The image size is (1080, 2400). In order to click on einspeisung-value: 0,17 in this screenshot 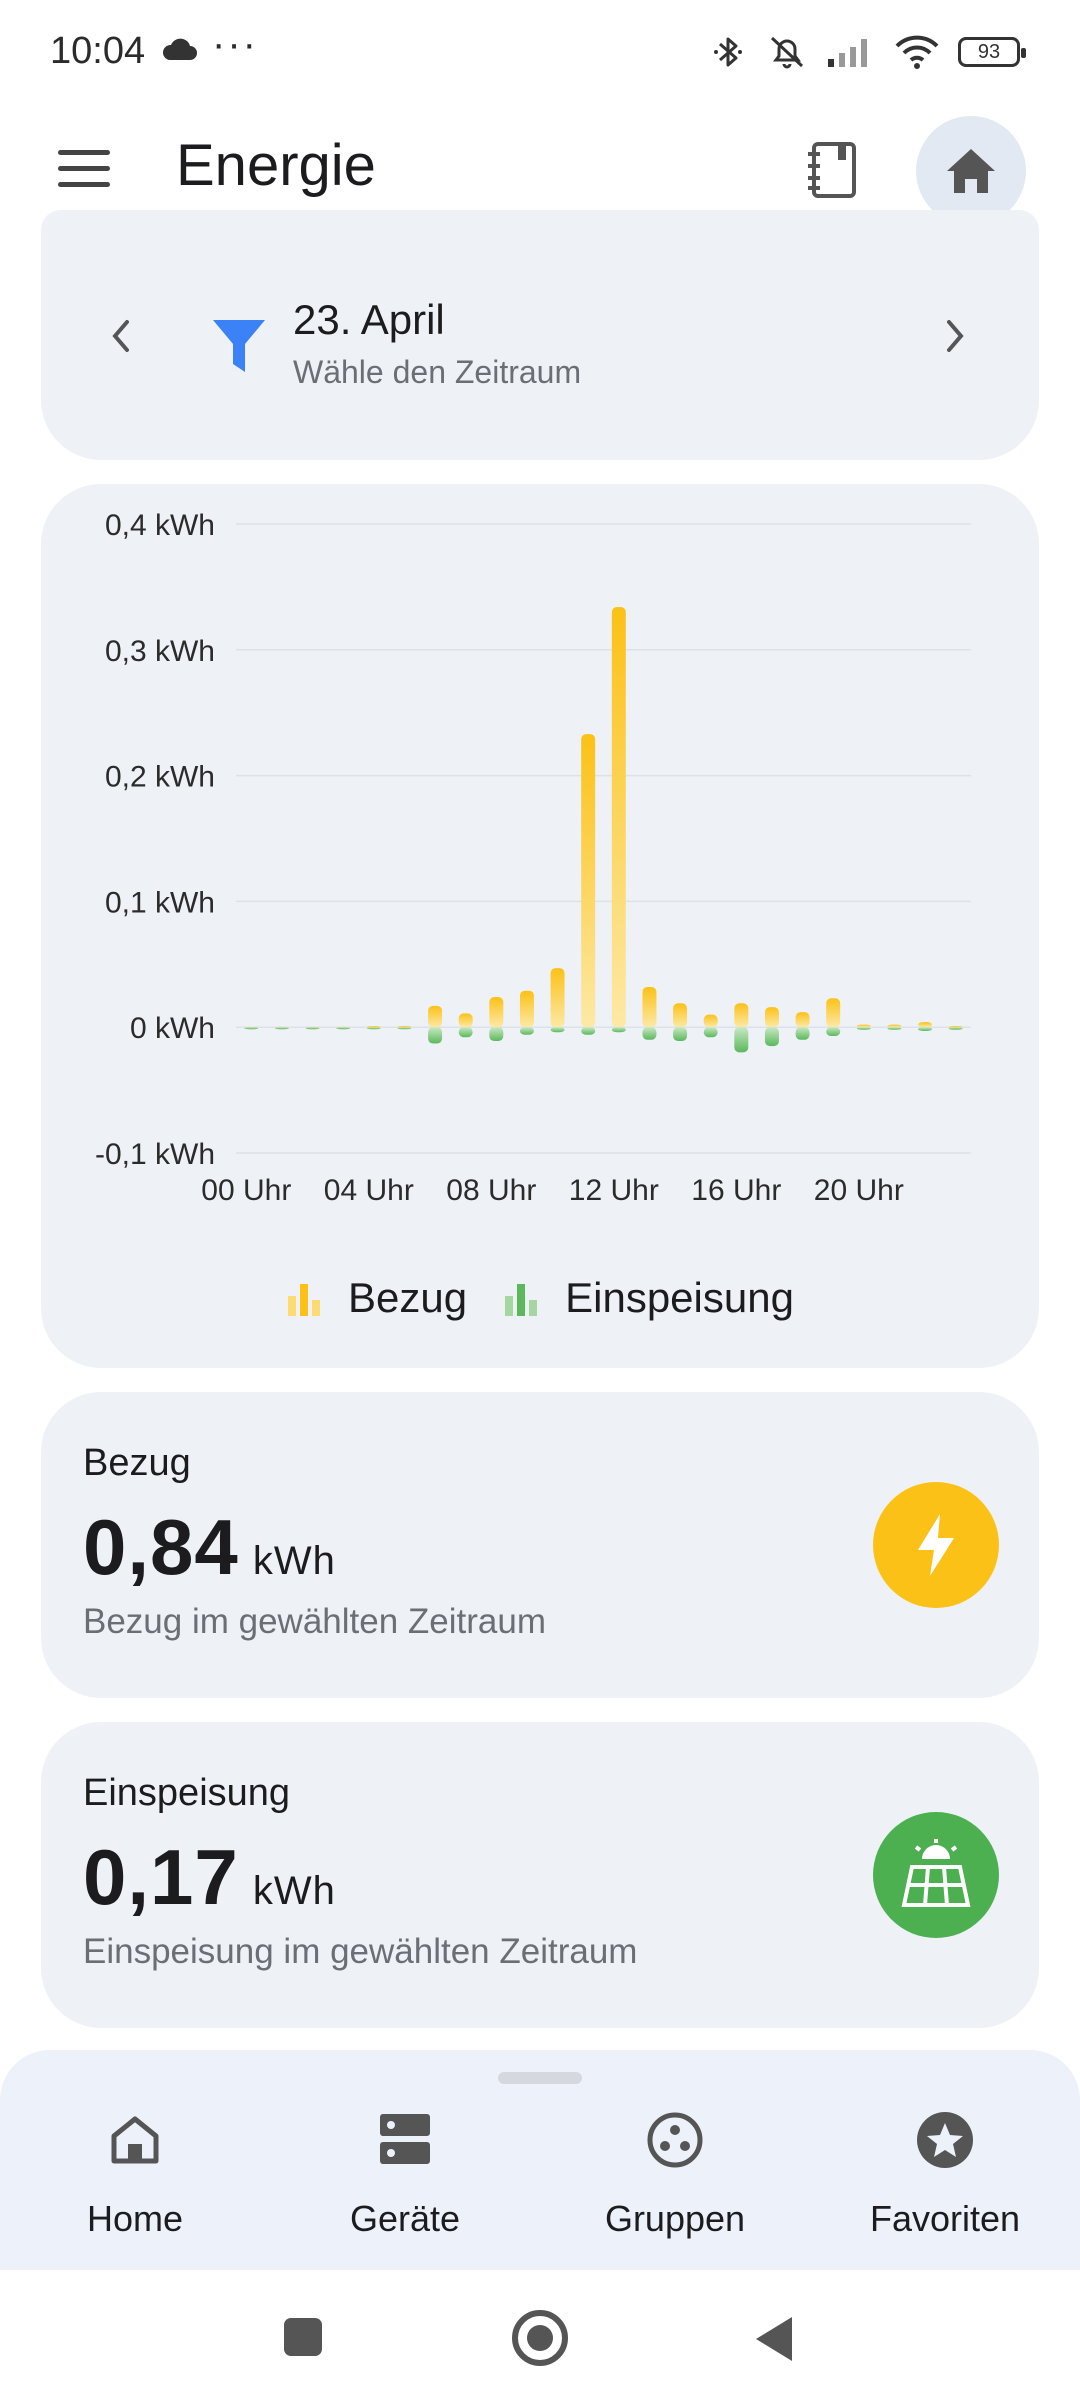, I will do `click(161, 1877)`.